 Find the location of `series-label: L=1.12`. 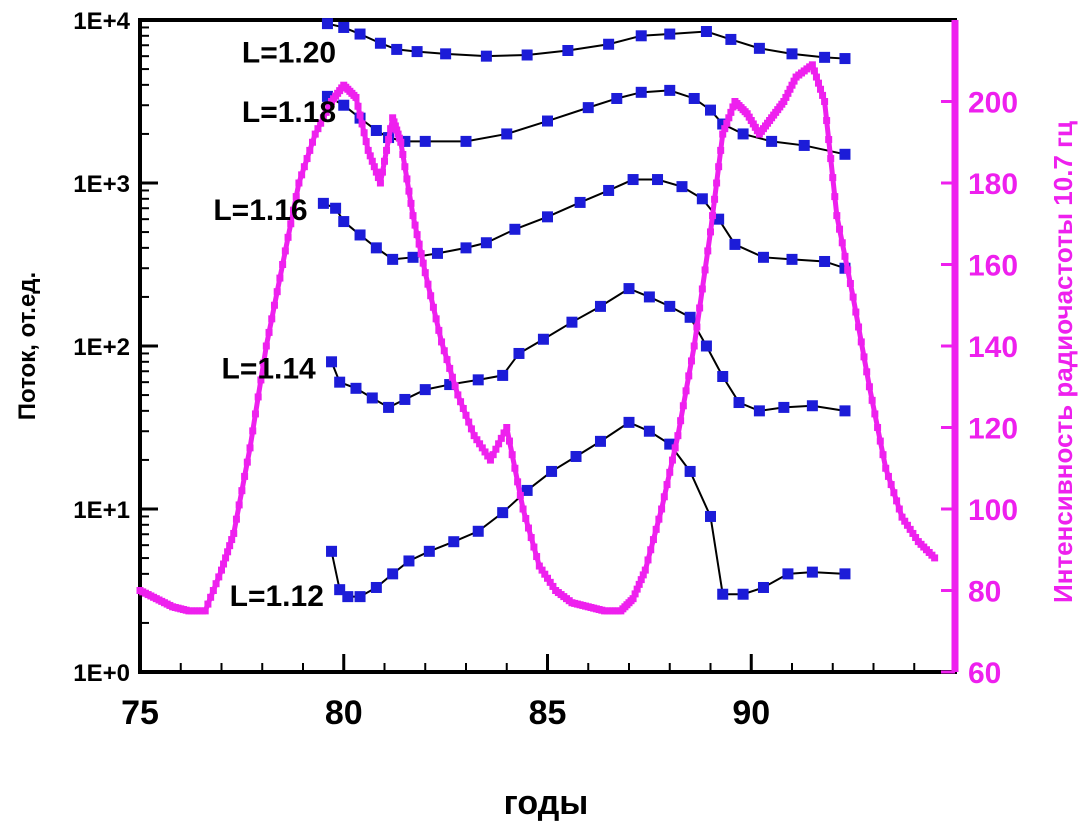

series-label: L=1.12 is located at coordinates (277, 596).